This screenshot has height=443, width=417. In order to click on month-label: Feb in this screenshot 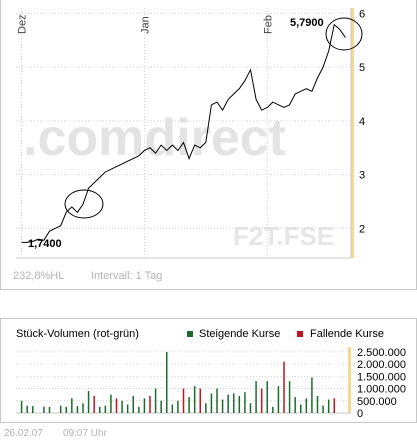, I will do `click(268, 24)`.